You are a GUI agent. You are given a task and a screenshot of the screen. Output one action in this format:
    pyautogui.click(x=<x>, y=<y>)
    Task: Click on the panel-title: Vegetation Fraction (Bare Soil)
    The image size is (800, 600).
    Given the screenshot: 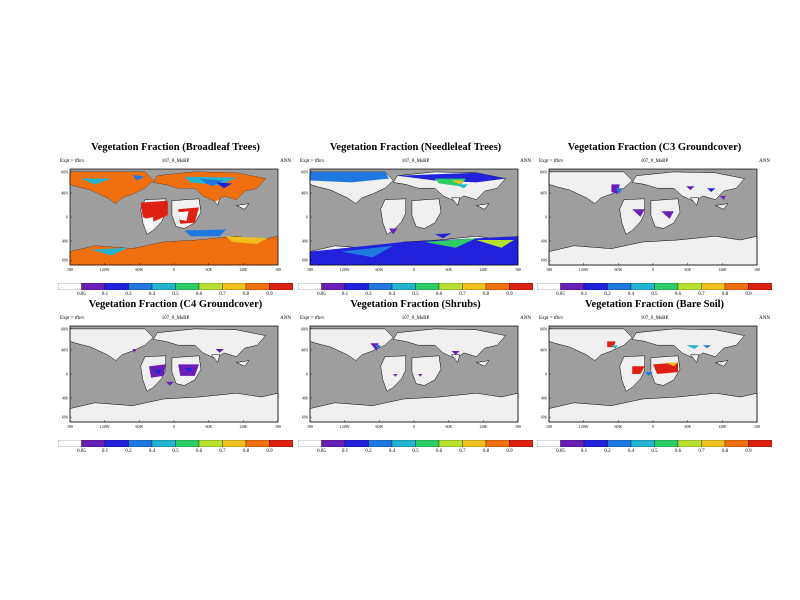 What is the action you would take?
    pyautogui.click(x=654, y=304)
    